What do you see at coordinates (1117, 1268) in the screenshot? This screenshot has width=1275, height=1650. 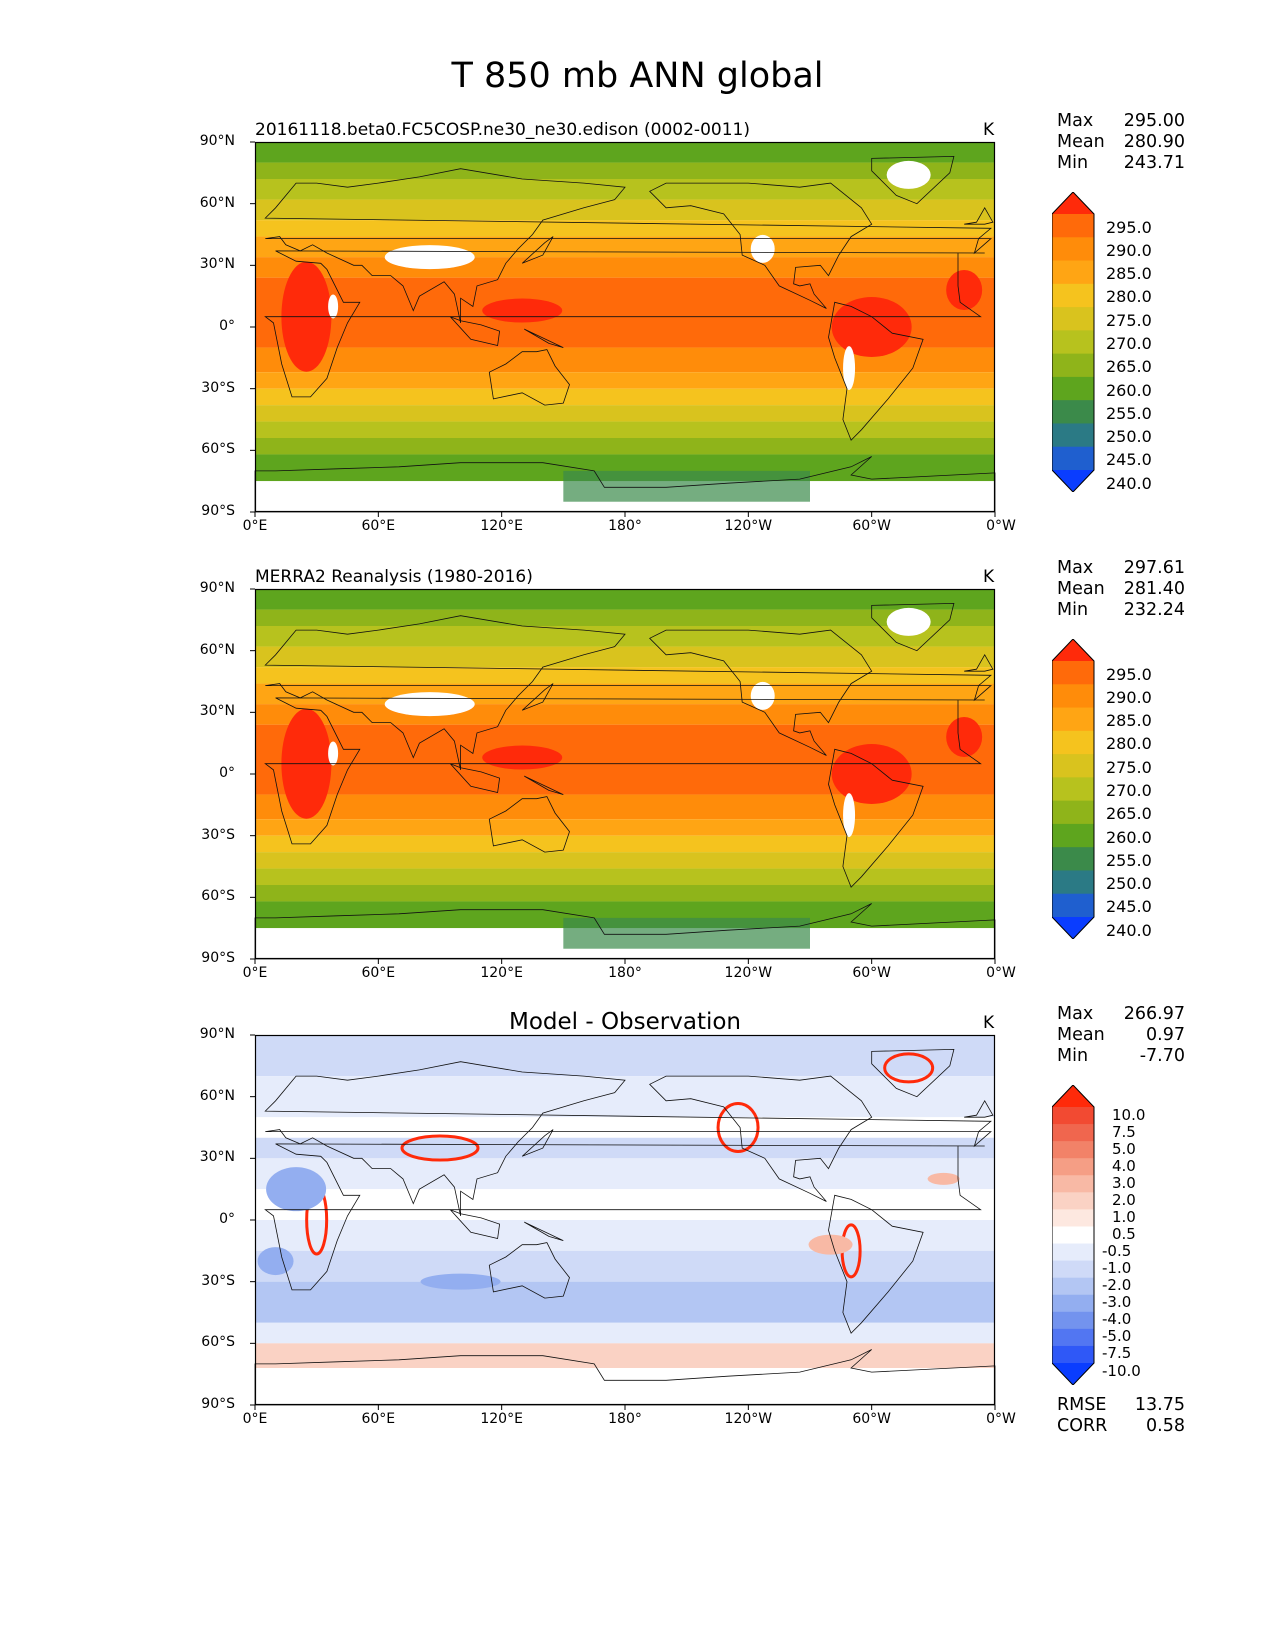 I see `colorbar-label: -1.0` at bounding box center [1117, 1268].